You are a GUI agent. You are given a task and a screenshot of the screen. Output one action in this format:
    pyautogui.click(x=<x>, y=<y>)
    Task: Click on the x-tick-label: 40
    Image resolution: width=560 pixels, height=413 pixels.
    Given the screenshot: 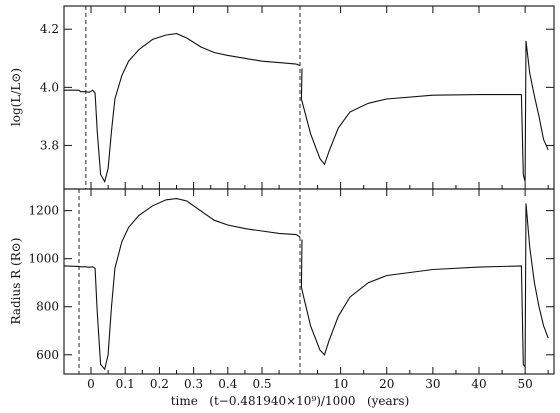 What is the action you would take?
    pyautogui.click(x=478, y=384)
    